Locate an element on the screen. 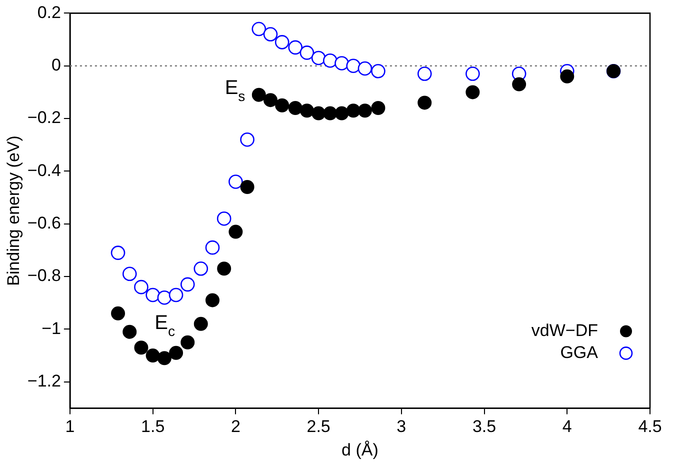 The image size is (690, 463). x-tick-label: 2.5 is located at coordinates (318, 426).